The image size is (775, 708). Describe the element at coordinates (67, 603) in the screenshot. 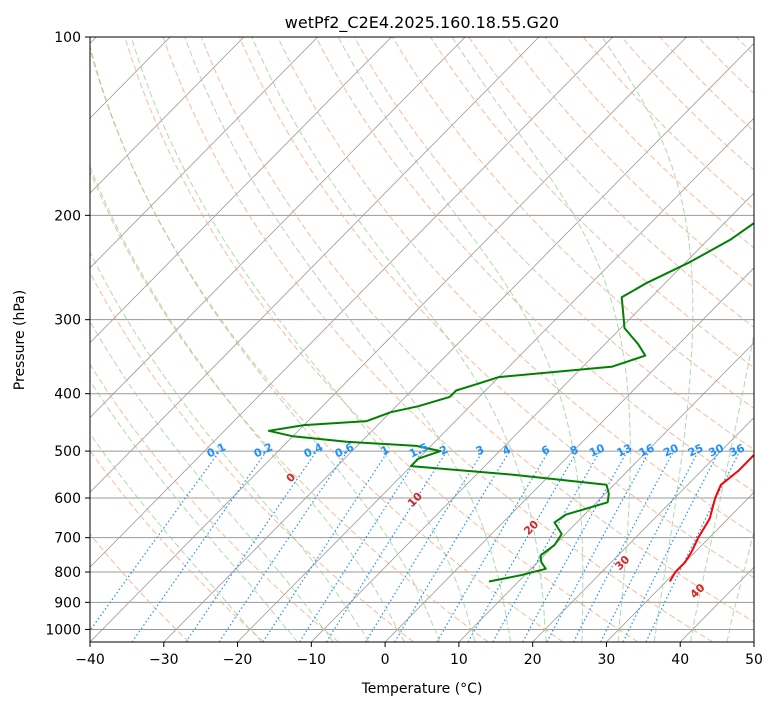

I see `y-tick-label: 900` at that location.